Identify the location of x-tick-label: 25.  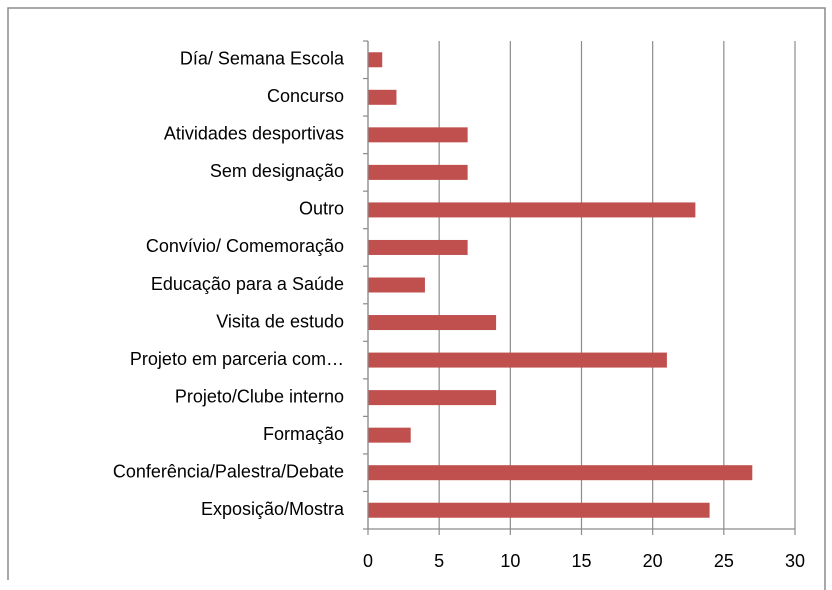
(724, 561).